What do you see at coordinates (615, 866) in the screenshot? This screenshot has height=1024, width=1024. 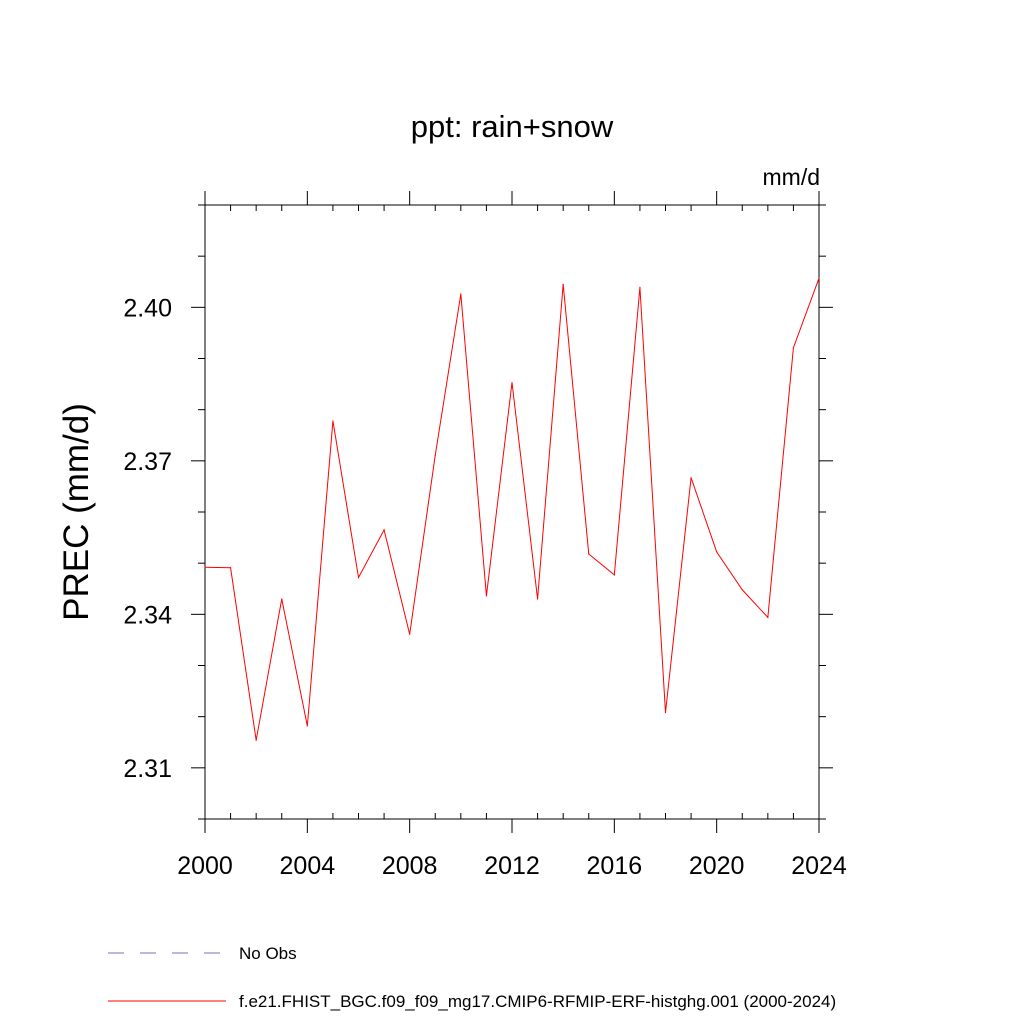 I see `x-tick-label: 2016` at bounding box center [615, 866].